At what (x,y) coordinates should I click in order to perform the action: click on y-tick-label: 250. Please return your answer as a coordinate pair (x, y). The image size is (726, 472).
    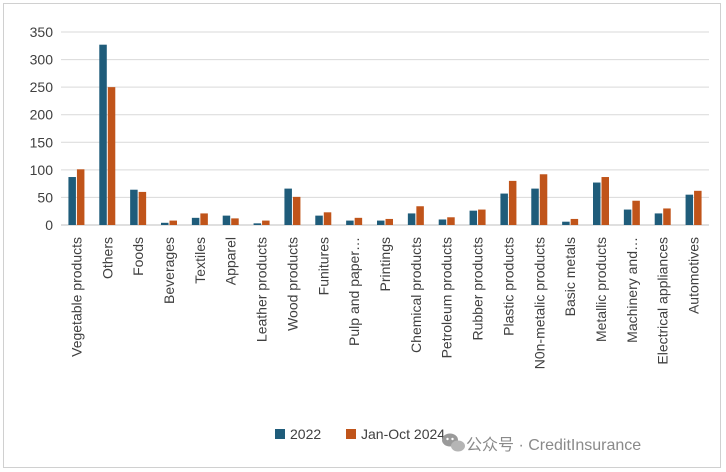
    Looking at the image, I should click on (42, 87).